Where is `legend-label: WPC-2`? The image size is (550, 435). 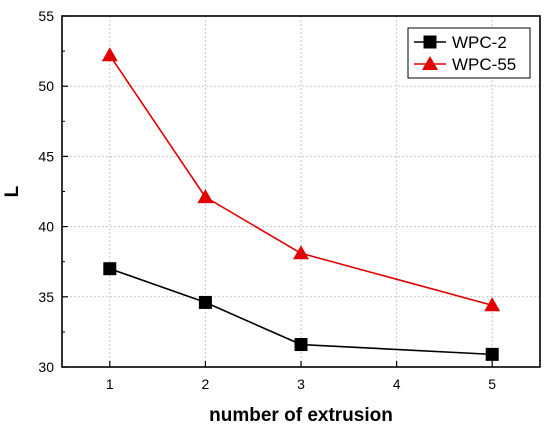
legend-label: WPC-2 is located at coordinates (479, 42).